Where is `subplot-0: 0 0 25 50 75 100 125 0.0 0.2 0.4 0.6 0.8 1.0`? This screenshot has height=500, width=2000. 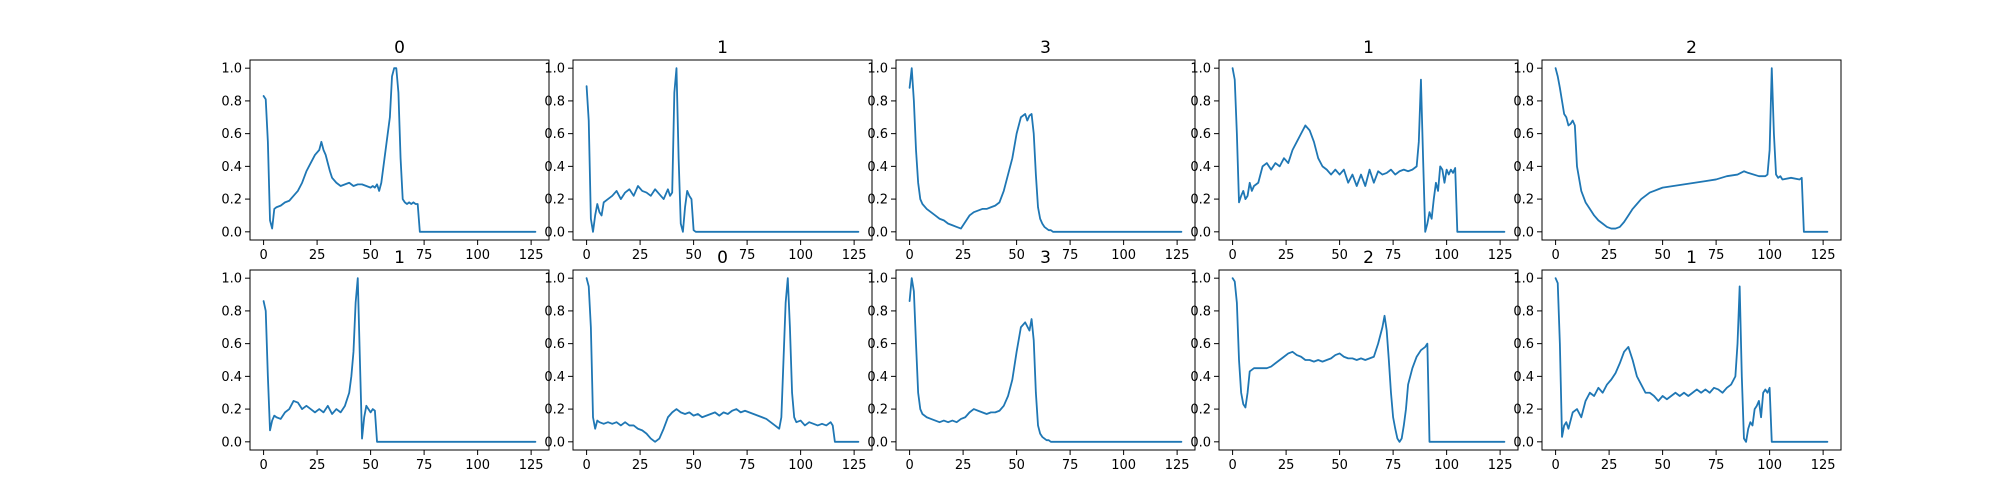
subplot-0: 0 0 25 50 75 100 125 0.0 0.2 0.4 0.6 0.8 1.0 is located at coordinates (385, 150).